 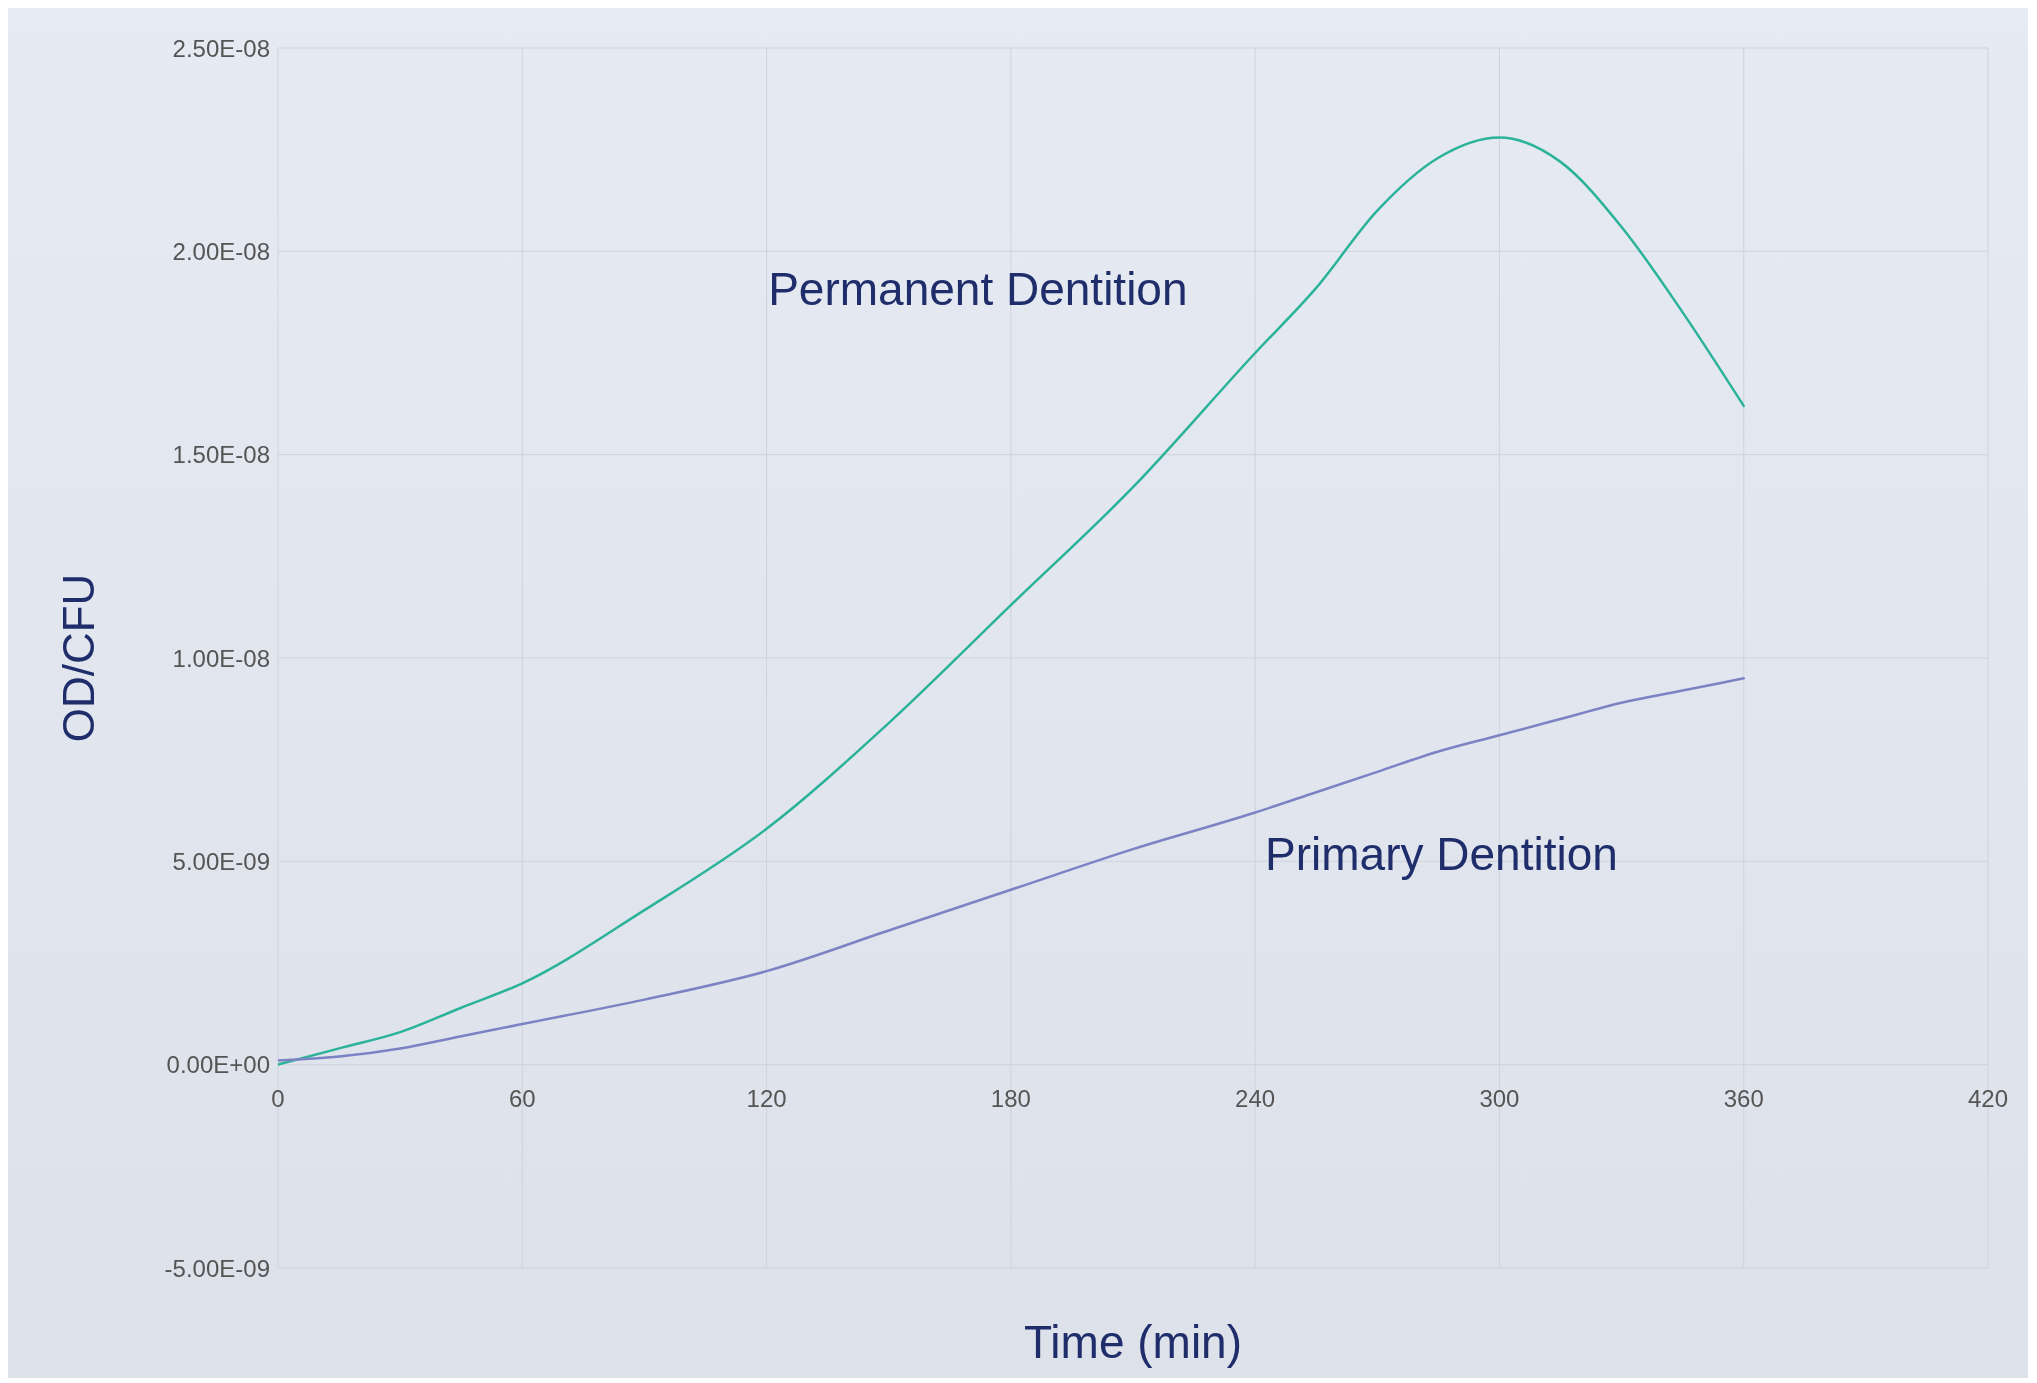 I want to click on x-tick-label: 0, so click(x=278, y=1098).